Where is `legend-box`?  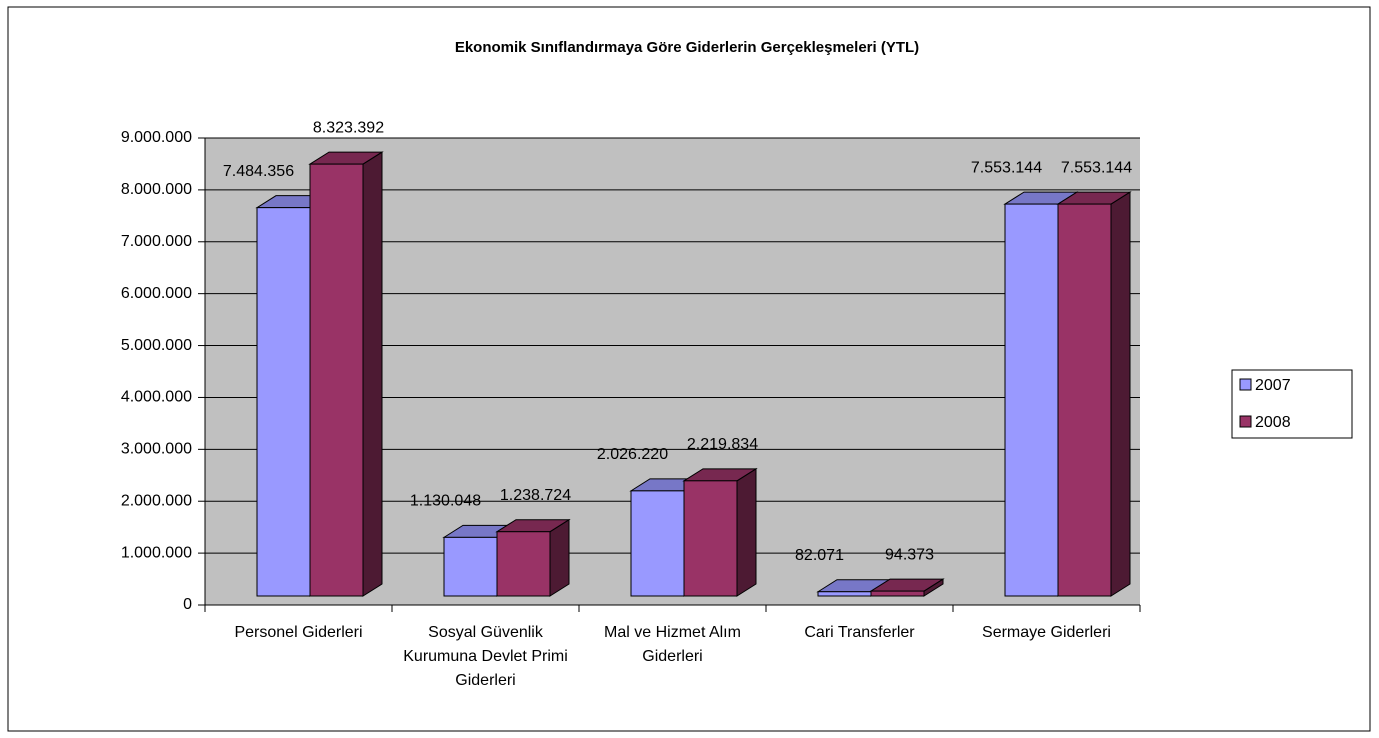 legend-box is located at coordinates (1292, 404).